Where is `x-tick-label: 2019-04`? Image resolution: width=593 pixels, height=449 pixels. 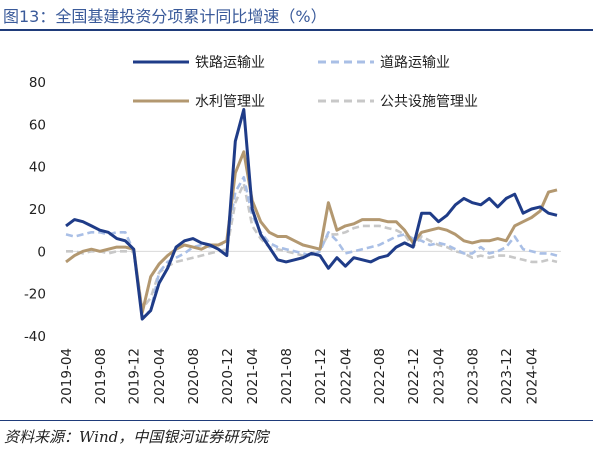
x-tick-label: 2019-04 is located at coordinates (67, 376).